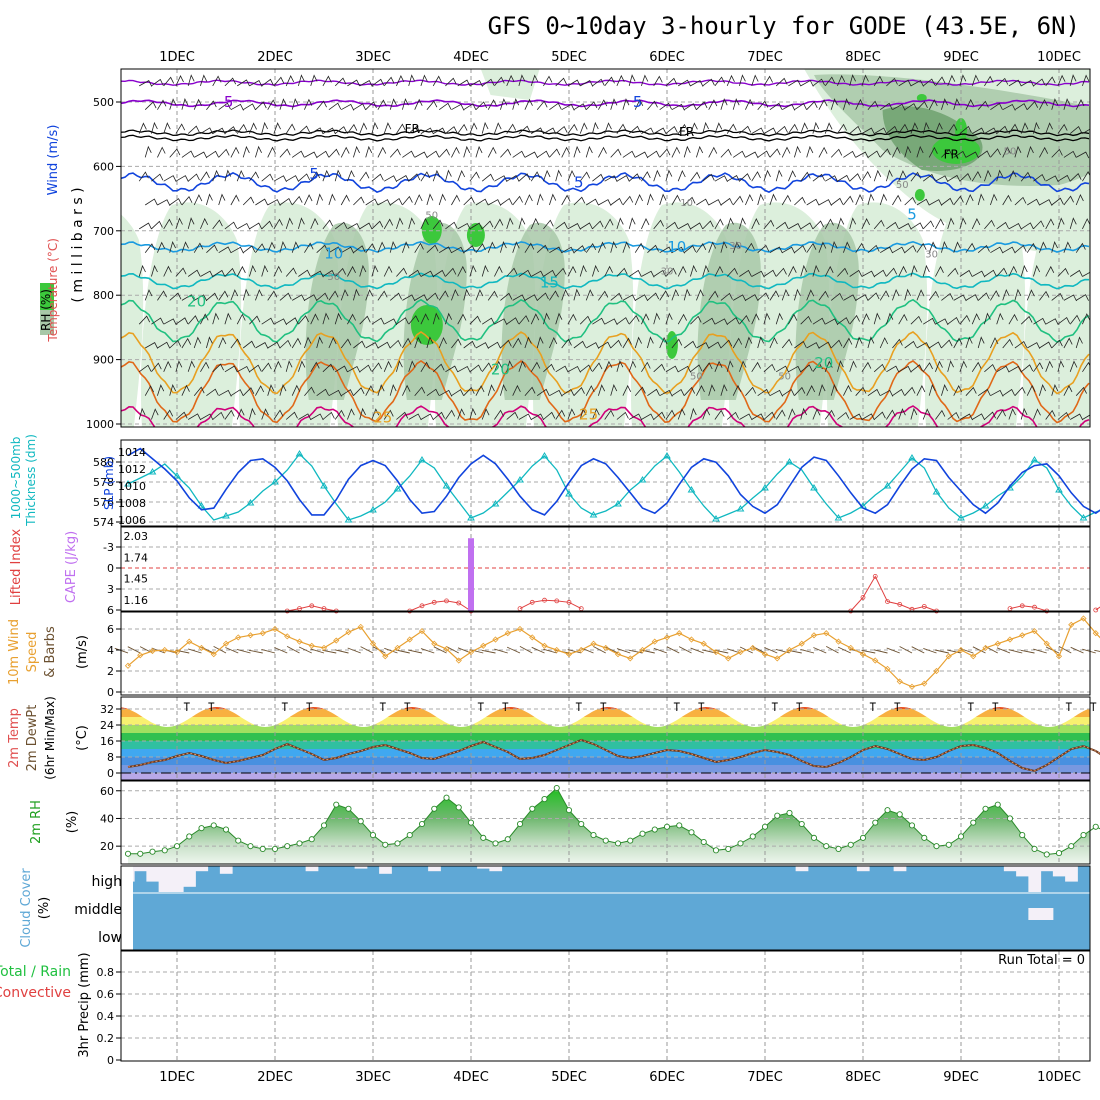 This screenshot has width=1100, height=1100. I want to click on slp-line, so click(613, 481).